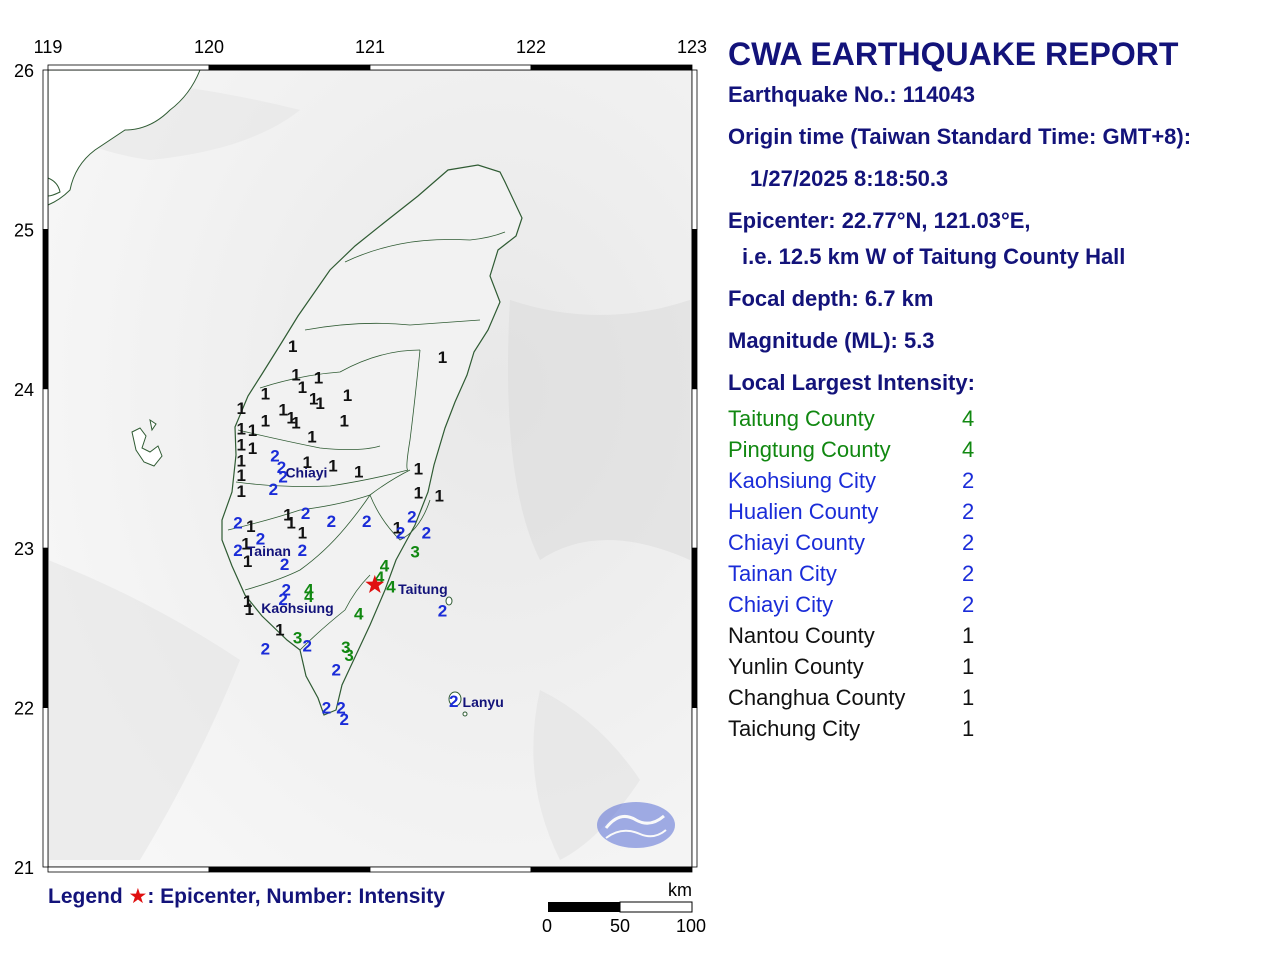 The image size is (1280, 960). I want to click on region-name: Taichung City, so click(794, 728).